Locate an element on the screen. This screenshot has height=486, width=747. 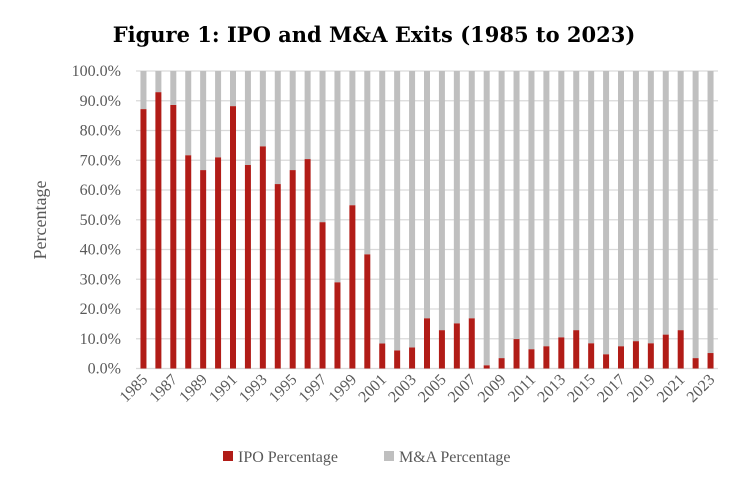
y-tick-label: 20.0% is located at coordinates (100, 309).